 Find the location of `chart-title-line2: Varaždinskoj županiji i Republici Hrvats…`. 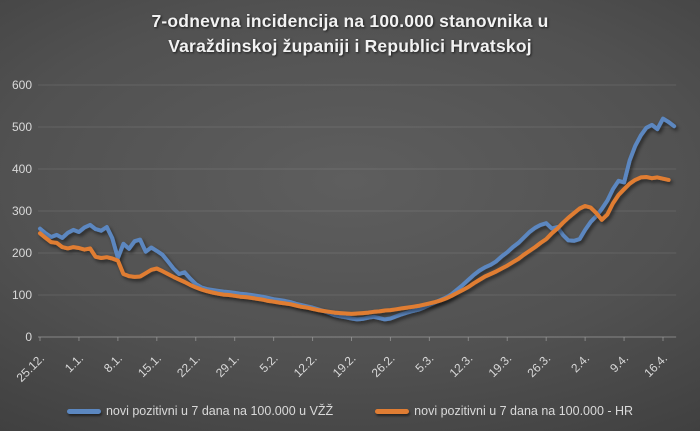

chart-title-line2: Varaždinskoj županiji i Republici Hrvats… is located at coordinates (350, 46).